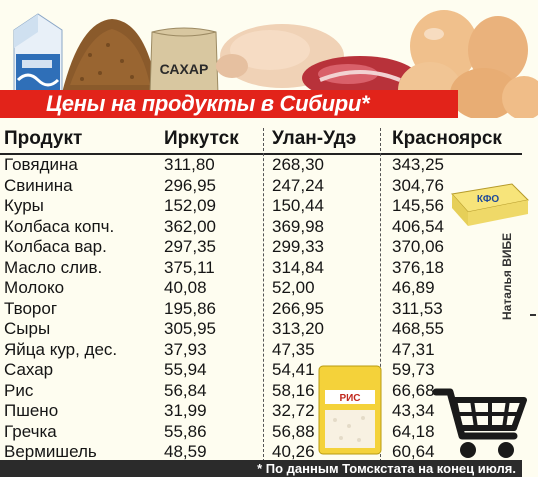 The image size is (538, 477). I want to click on cell-irkutsk: 297,35, so click(190, 246).